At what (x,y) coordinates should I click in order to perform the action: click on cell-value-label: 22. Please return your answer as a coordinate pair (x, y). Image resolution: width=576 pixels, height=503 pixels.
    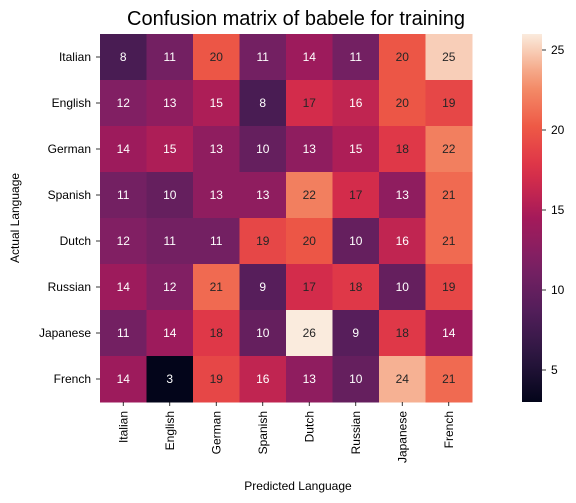
    Looking at the image, I should click on (449, 149).